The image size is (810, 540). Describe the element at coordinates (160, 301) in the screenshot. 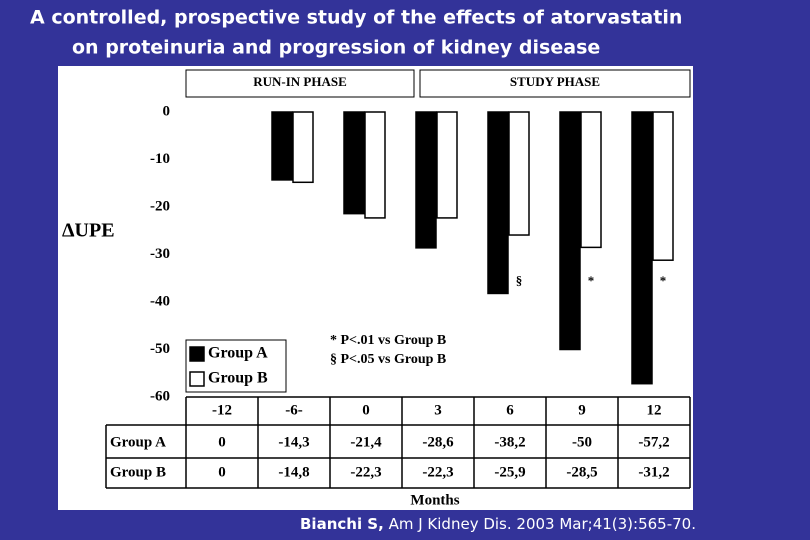

I see `y-tick-label: -40` at that location.